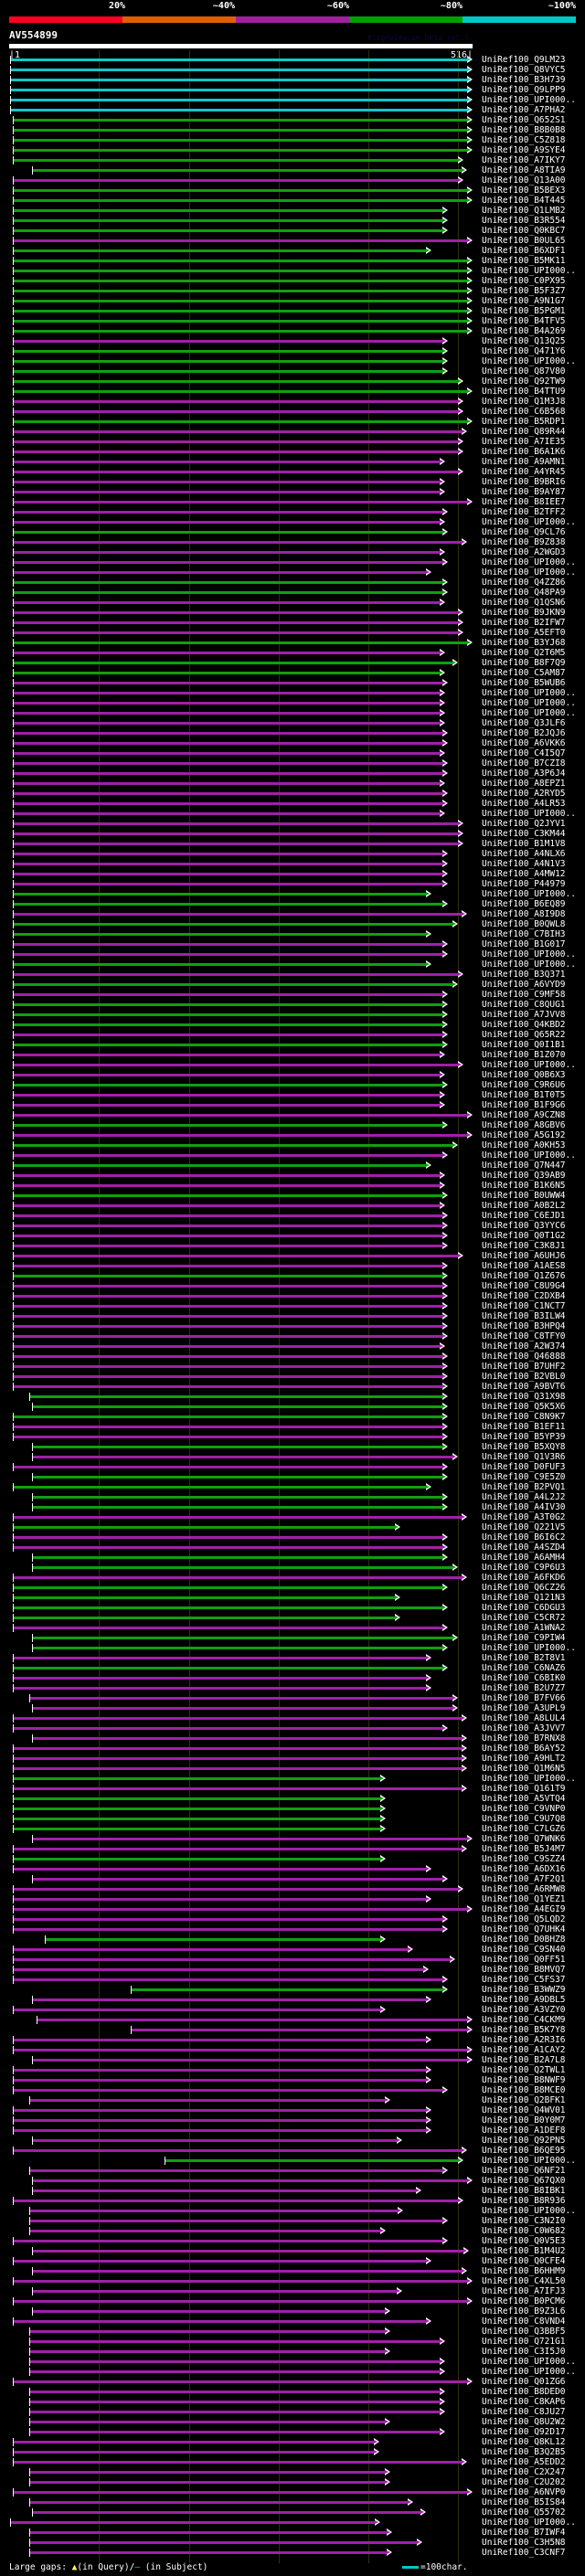  I want to click on hit-row: UniRef100_B6AY52, so click(293, 1749).